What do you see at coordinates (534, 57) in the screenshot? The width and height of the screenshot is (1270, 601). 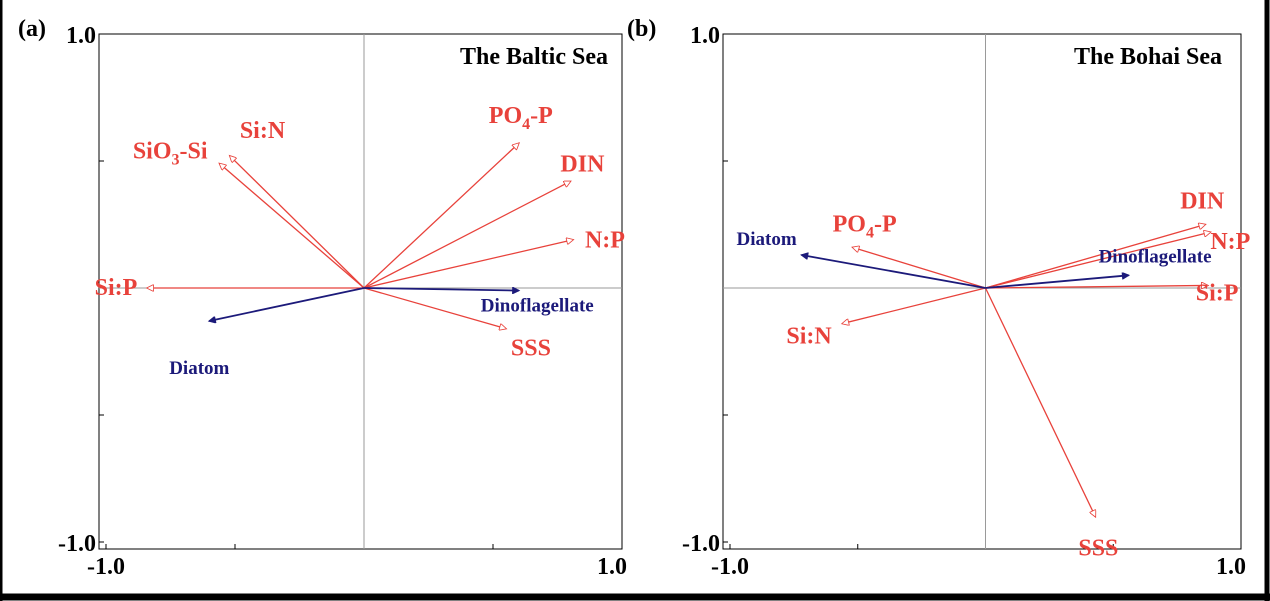 I see `panel-title: The Baltic Sea` at bounding box center [534, 57].